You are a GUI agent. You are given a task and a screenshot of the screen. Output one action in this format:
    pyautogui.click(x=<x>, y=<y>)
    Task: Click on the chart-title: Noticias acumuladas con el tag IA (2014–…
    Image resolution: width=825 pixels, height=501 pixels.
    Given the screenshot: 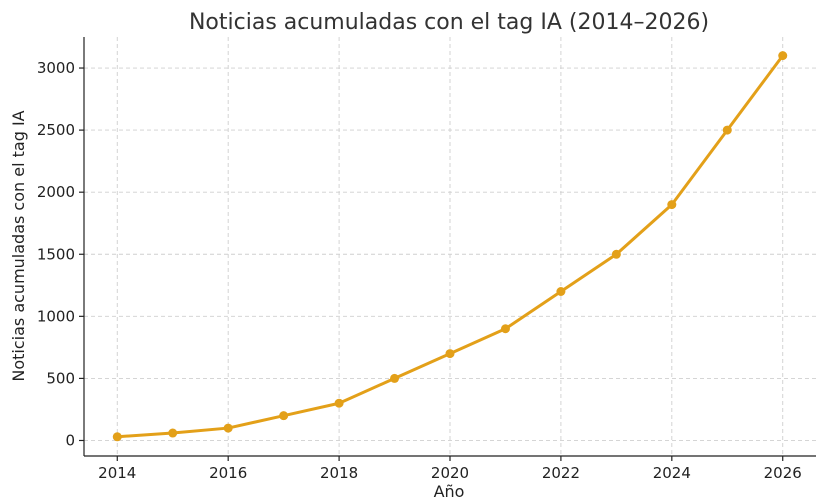 What is the action you would take?
    pyautogui.click(x=449, y=22)
    